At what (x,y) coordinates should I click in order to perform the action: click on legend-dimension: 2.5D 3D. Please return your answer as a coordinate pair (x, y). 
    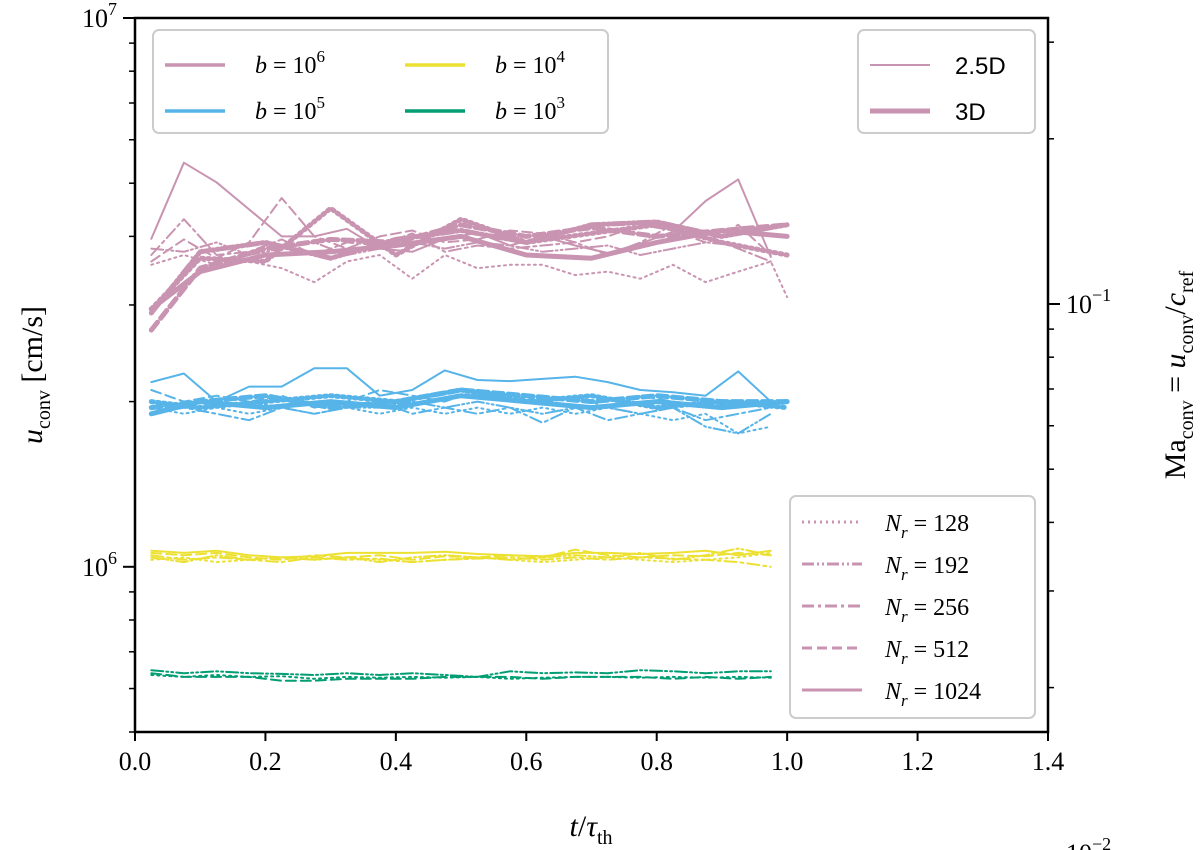
    Looking at the image, I should click on (946, 81).